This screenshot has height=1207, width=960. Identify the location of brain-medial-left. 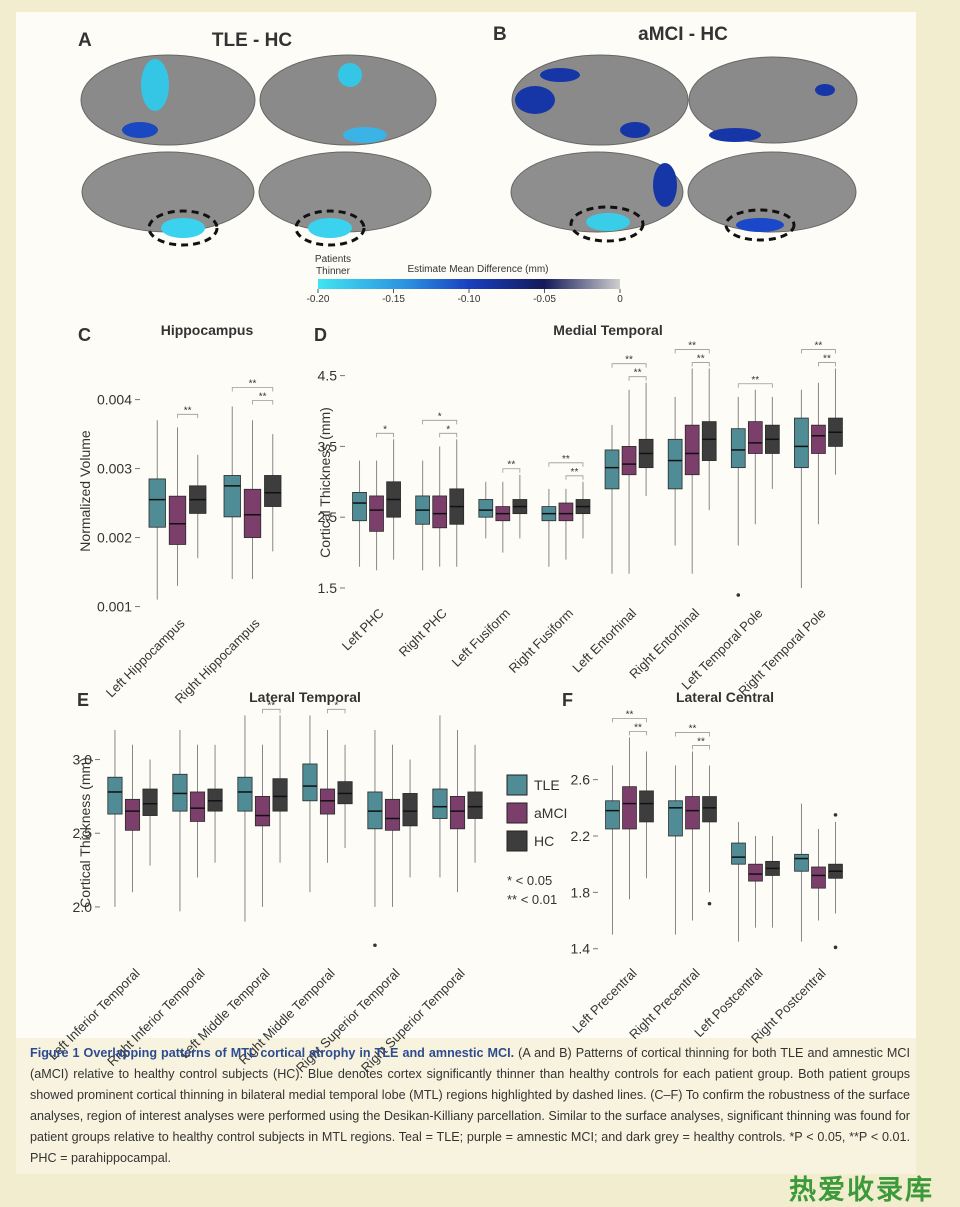
(168, 192).